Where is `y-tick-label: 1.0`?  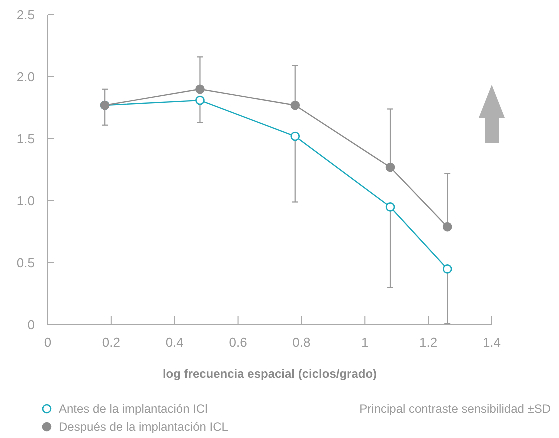 y-tick-label: 1.0 is located at coordinates (25, 201).